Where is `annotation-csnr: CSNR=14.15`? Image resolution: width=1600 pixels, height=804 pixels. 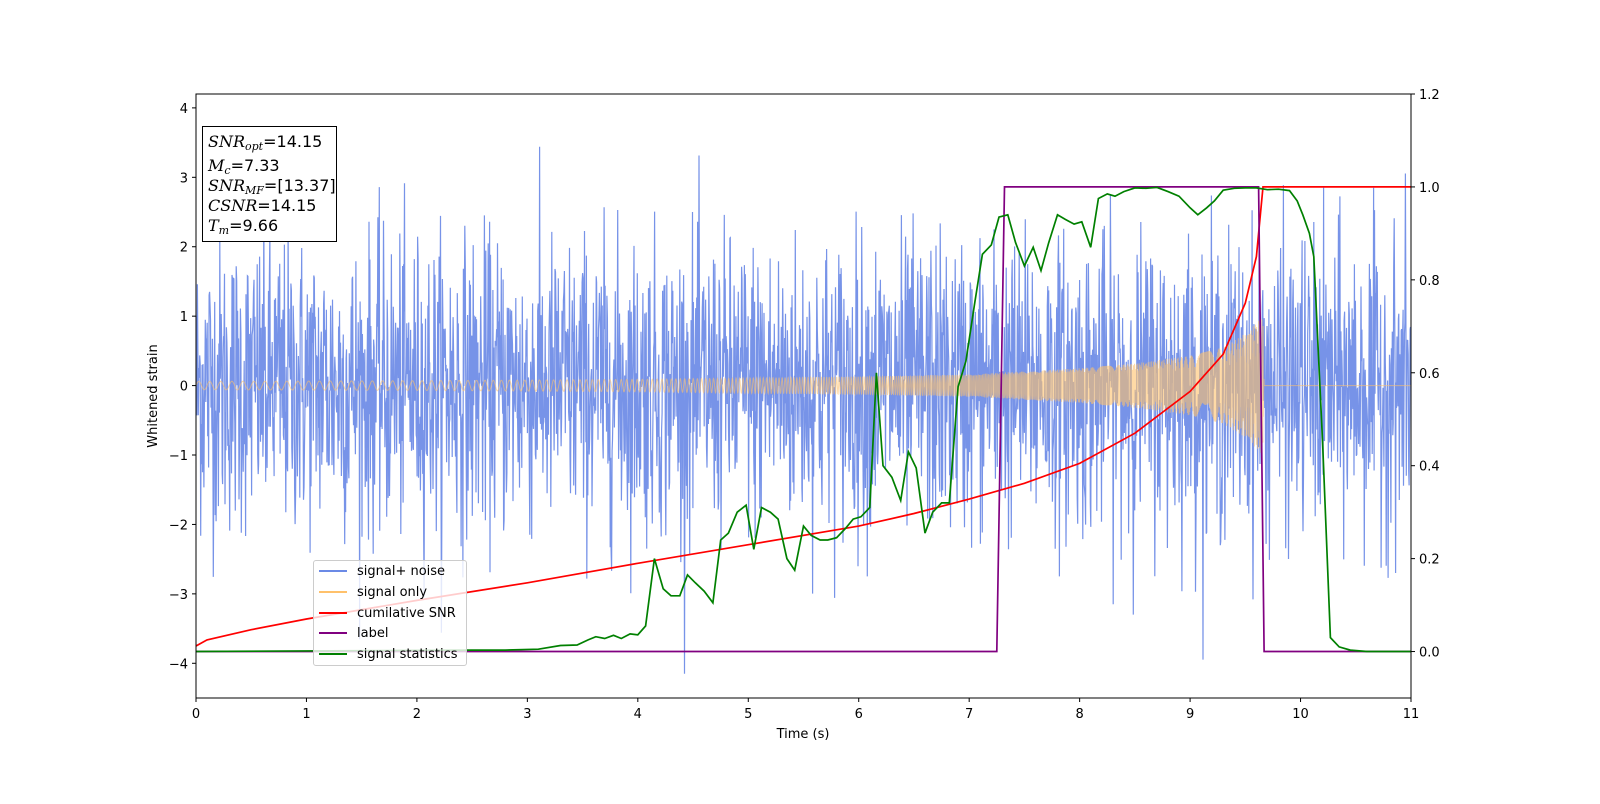 annotation-csnr: CSNR=14.15 is located at coordinates (262, 205).